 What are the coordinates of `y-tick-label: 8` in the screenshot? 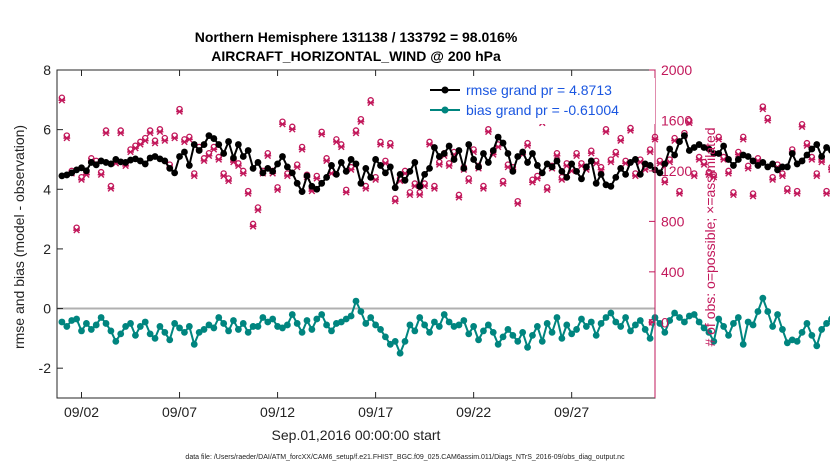 It's located at (47, 70).